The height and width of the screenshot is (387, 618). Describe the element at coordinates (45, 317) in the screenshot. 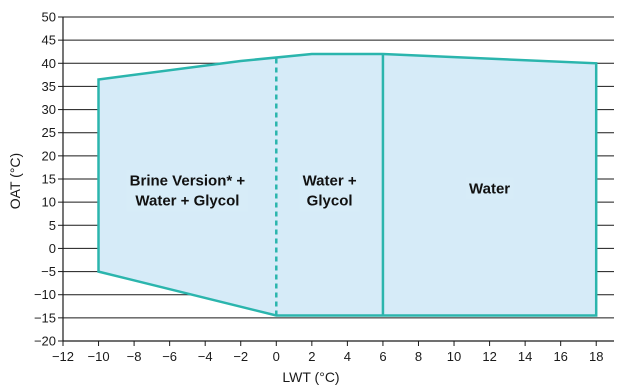

I see `y-tick-label: −15` at that location.